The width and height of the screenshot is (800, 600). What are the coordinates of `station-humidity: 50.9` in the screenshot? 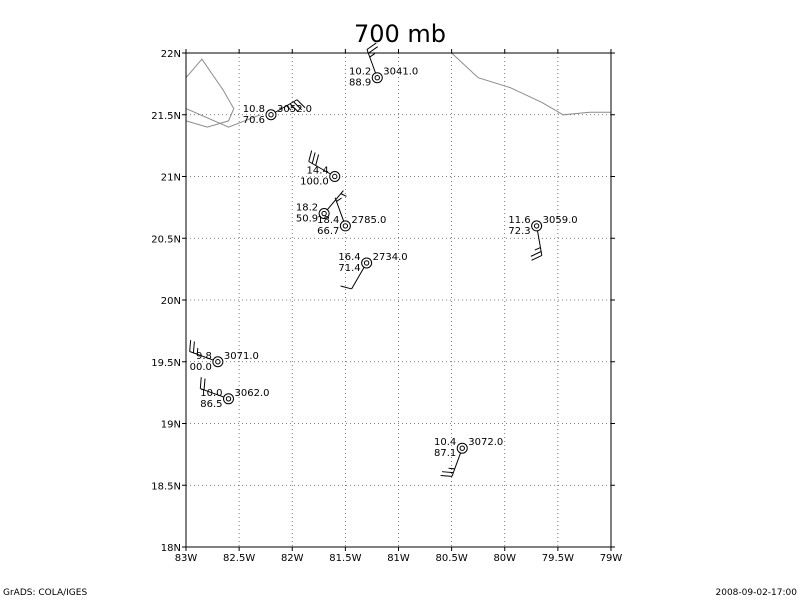 It's located at (307, 219).